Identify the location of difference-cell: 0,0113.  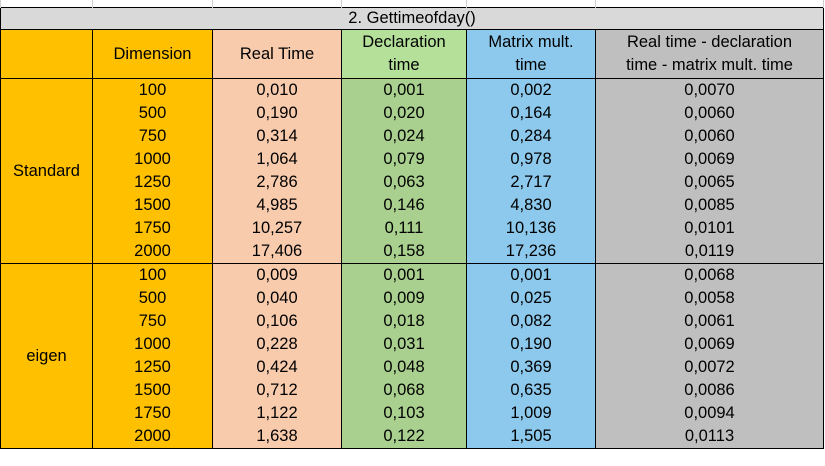
(709, 437).